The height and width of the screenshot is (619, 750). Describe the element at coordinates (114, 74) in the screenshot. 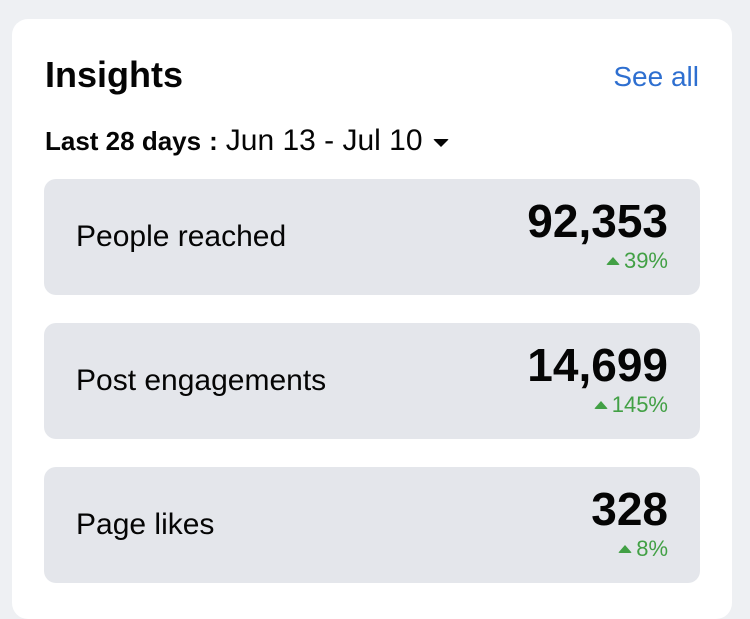

I see `insights-title: Insights` at that location.